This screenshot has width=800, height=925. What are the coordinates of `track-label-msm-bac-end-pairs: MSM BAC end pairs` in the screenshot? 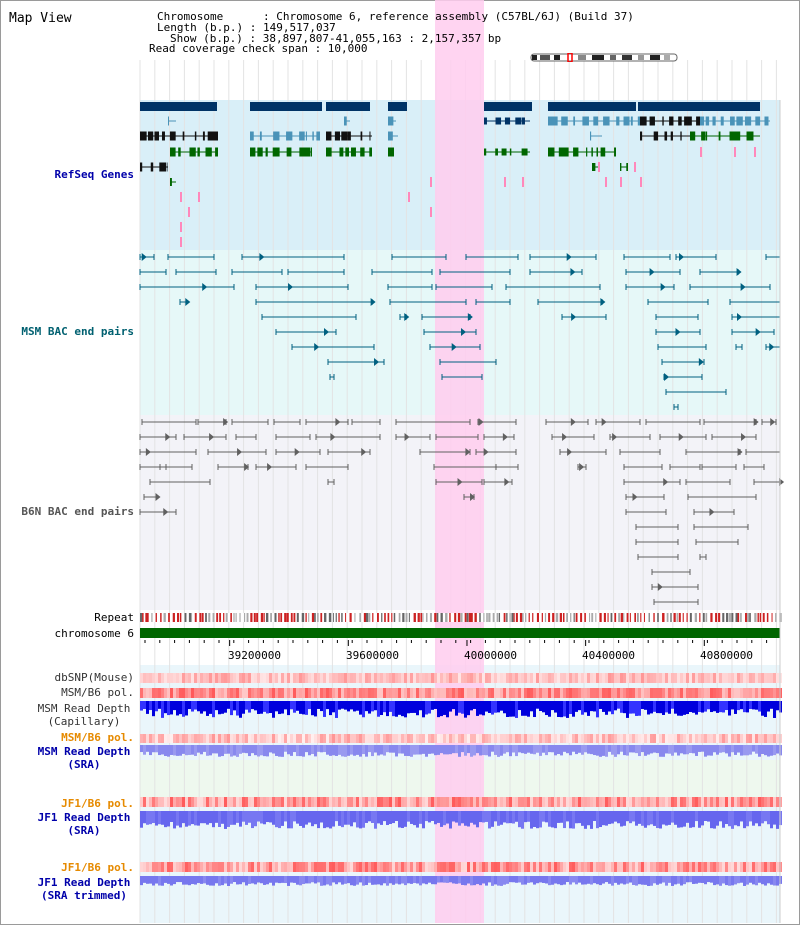 It's located at (77, 331).